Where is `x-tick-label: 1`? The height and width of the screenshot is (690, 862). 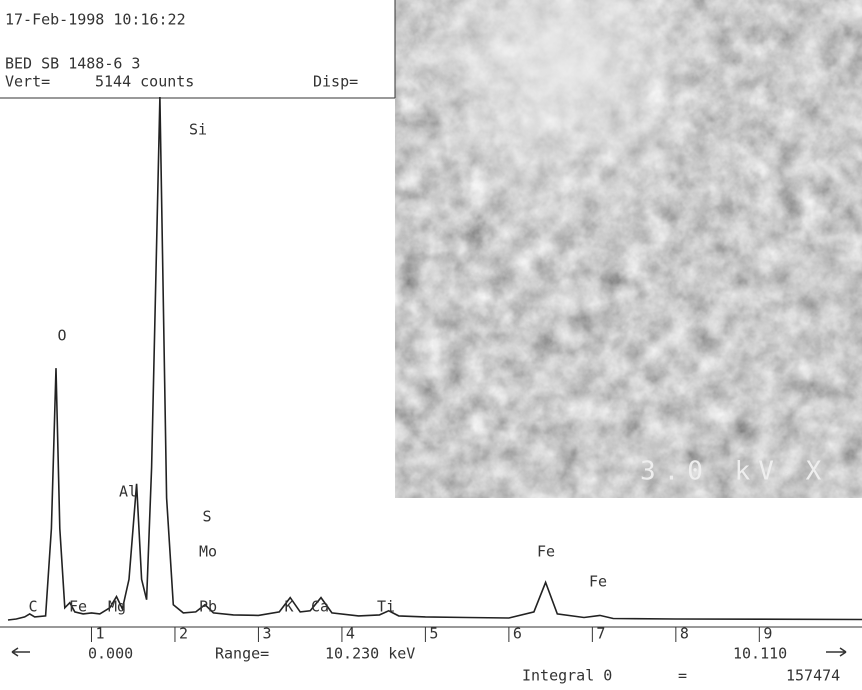 x-tick-label: 1 is located at coordinates (99, 634).